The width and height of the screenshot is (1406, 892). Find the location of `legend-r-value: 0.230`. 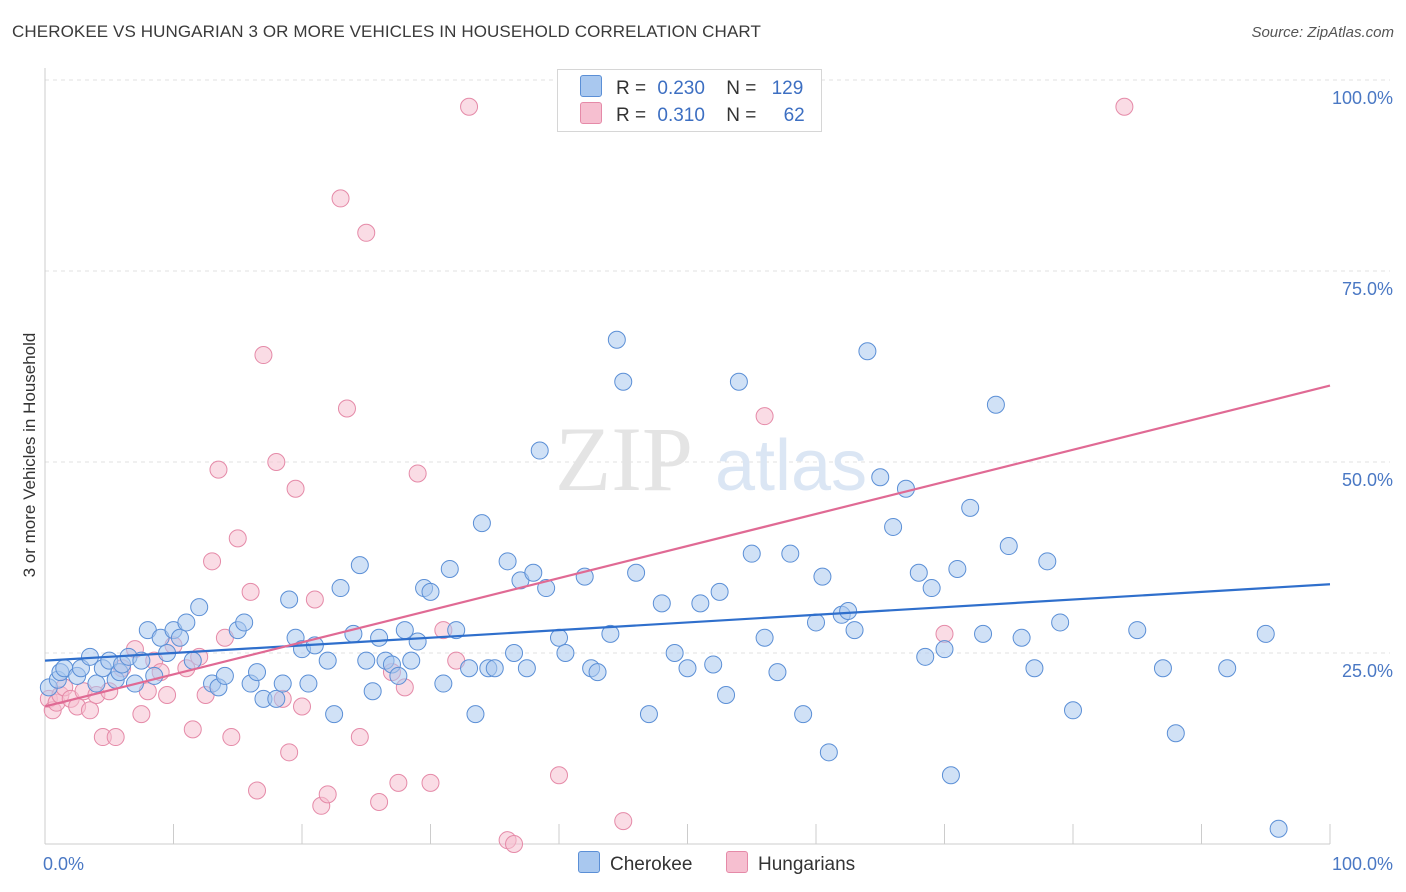

legend-r-value: 0.230 is located at coordinates (681, 88).